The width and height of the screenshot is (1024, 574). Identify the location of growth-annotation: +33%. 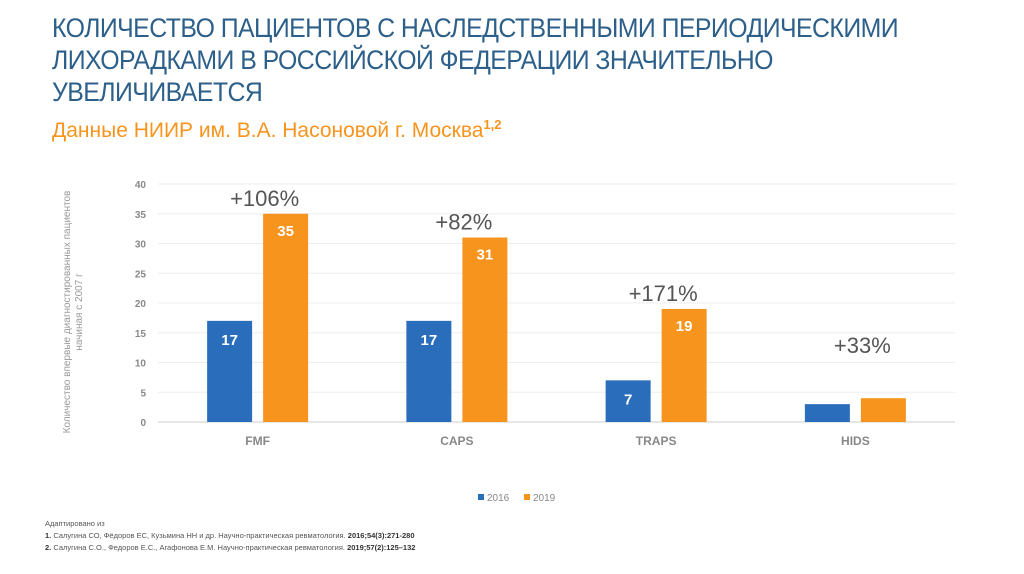
(862, 345).